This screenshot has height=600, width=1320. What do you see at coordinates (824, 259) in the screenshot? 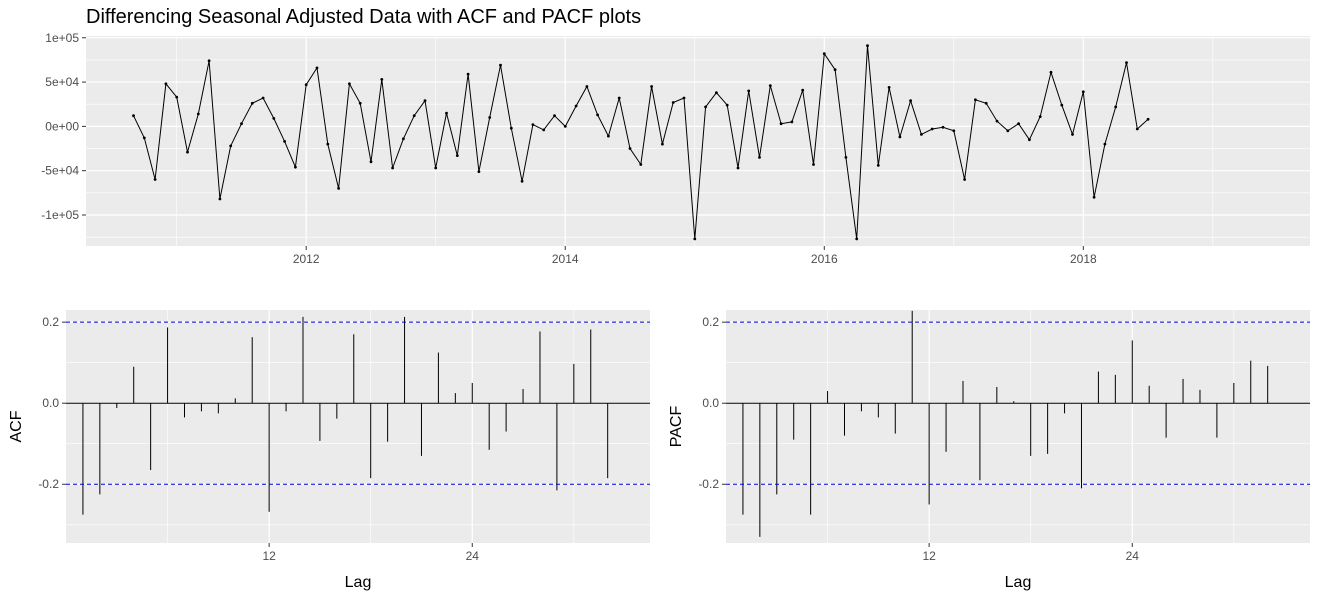
I see `x-tick-label: 2016` at bounding box center [824, 259].